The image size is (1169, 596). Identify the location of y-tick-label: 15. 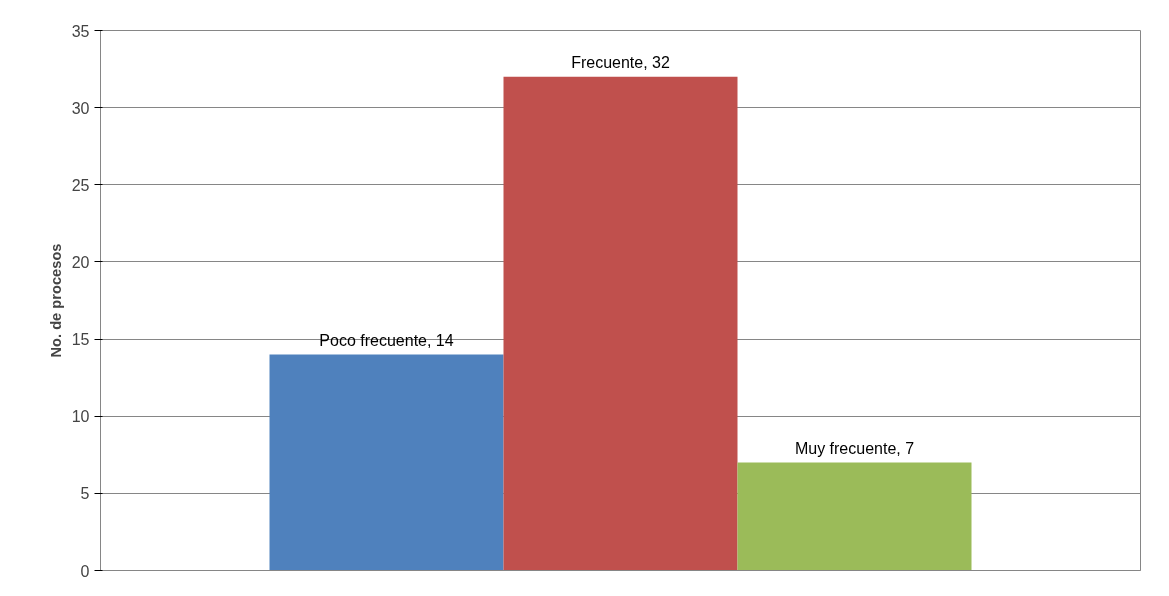
(80, 340).